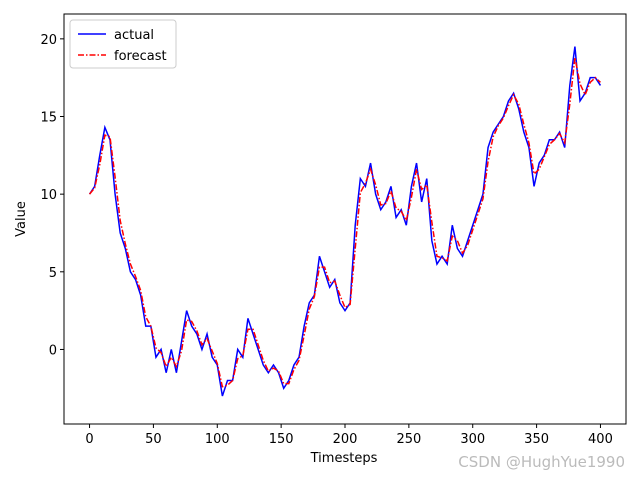 The width and height of the screenshot is (640, 480). Describe the element at coordinates (134, 35) in the screenshot. I see `legend-label: actual` at that location.